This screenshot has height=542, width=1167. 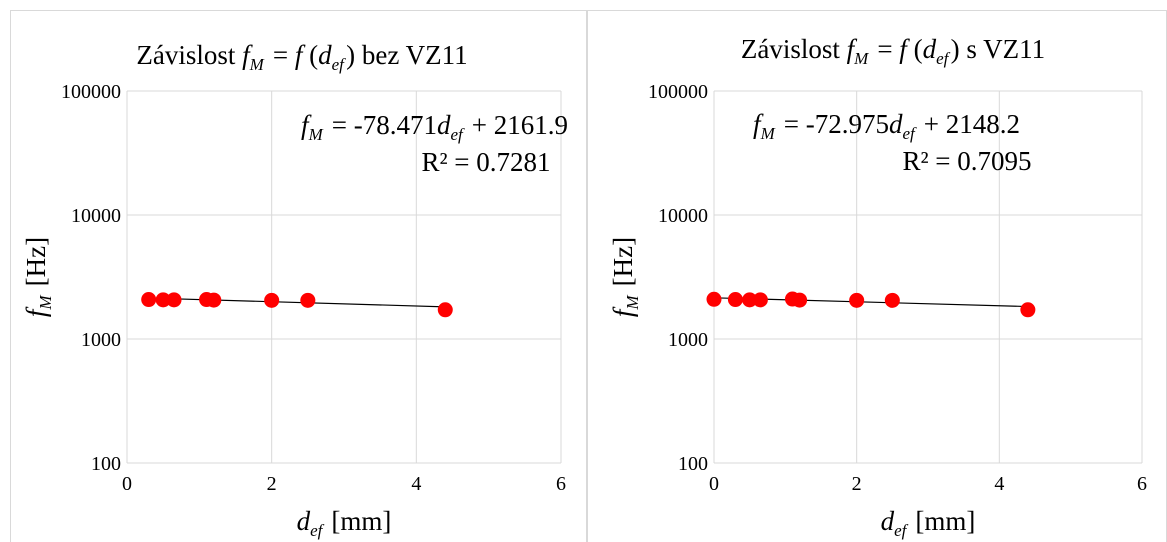 I want to click on r-squared-label: R² = 0.7095, so click(x=966, y=161).